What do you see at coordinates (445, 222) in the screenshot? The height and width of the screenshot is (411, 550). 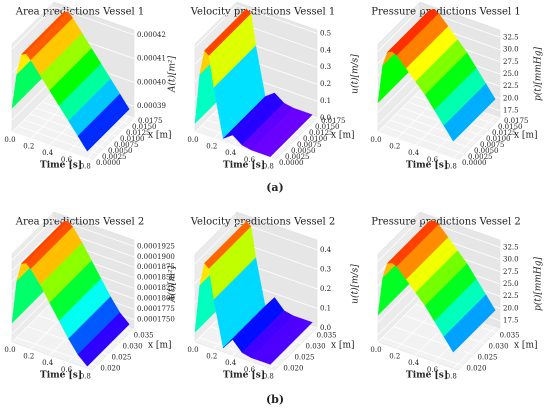 I see `chart-title: Pressure predictions Vessel 2` at bounding box center [445, 222].